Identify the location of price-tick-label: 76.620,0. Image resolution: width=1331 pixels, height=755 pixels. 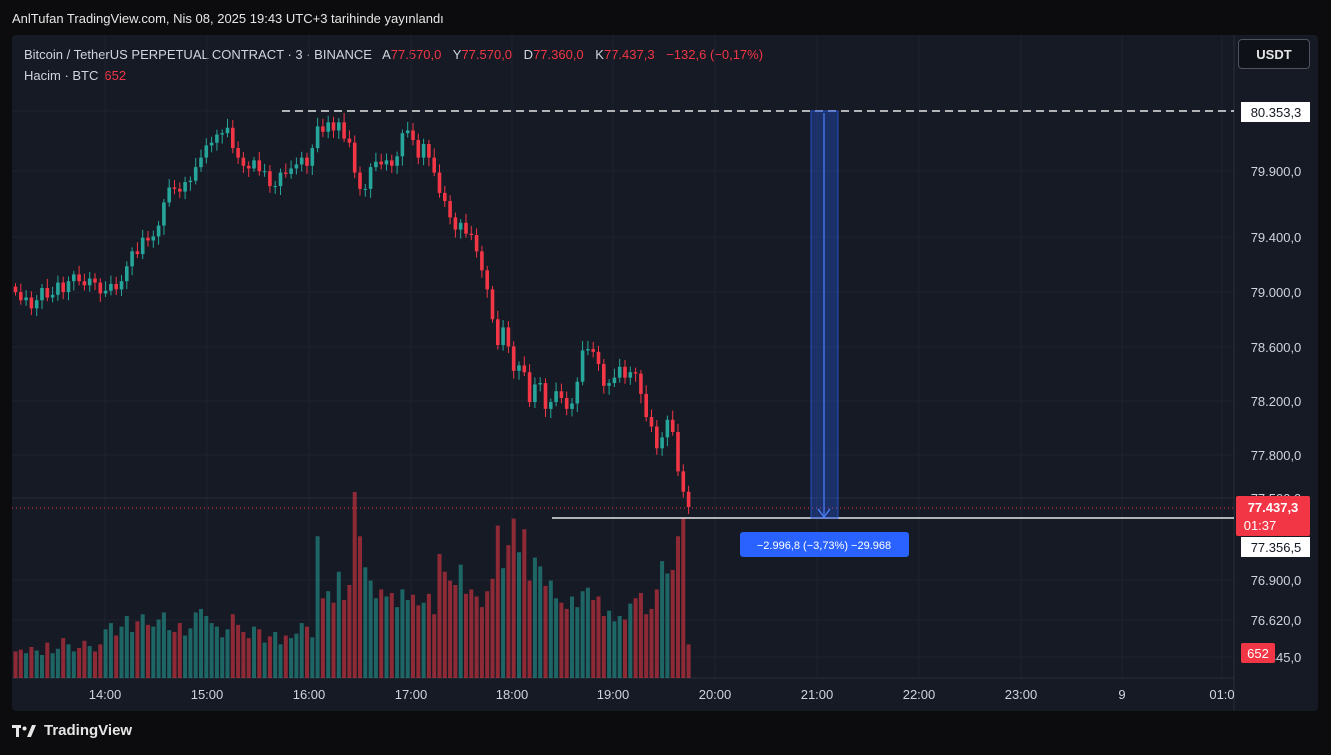
(1276, 620).